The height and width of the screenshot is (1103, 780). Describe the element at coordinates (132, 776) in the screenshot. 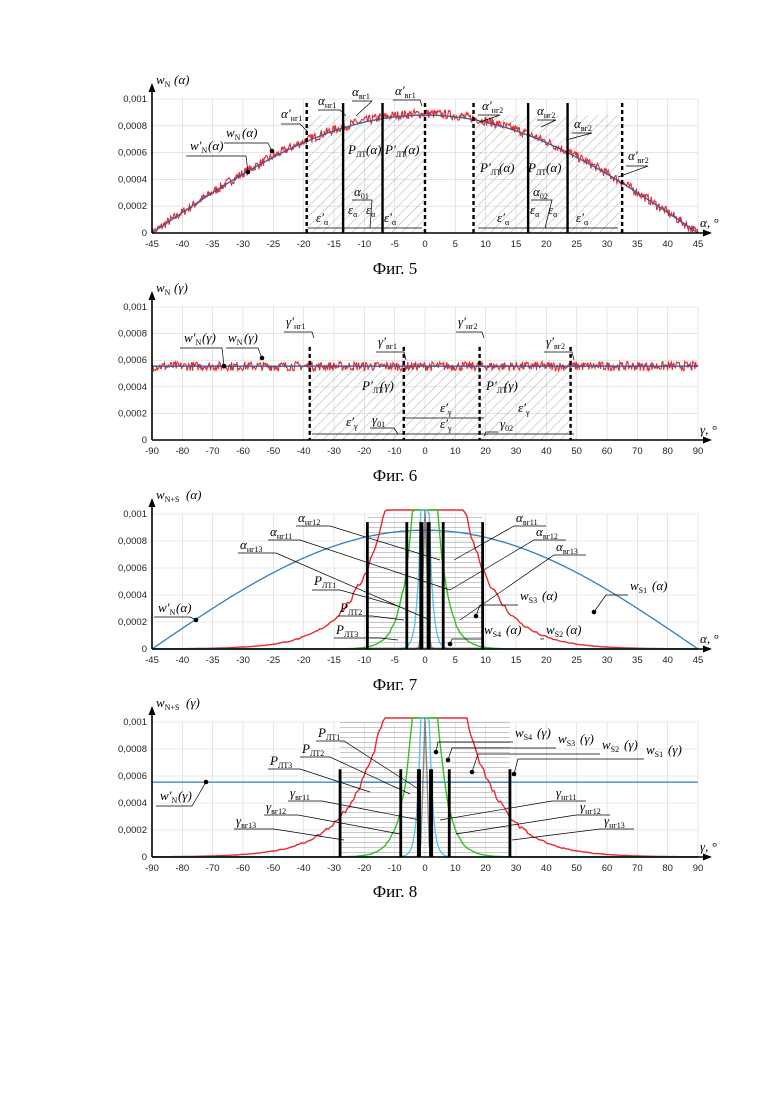

I see `y-tick-label: 0,0006` at that location.